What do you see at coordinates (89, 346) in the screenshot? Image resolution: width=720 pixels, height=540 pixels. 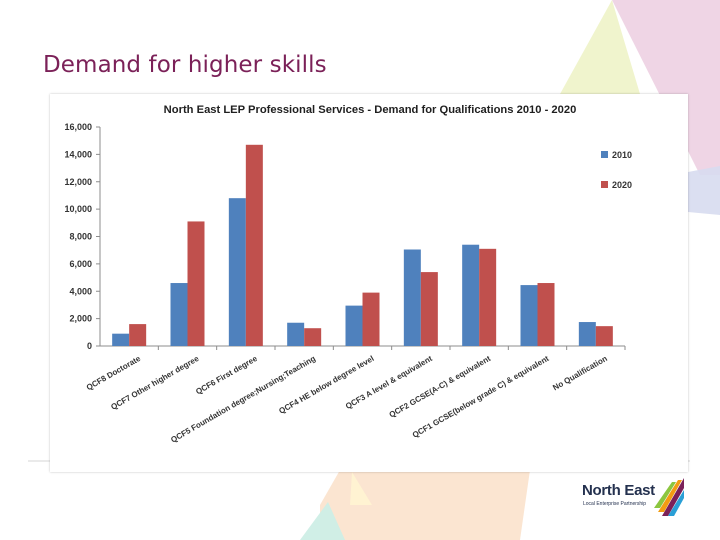 I see `y-tick-label: 0` at bounding box center [89, 346].